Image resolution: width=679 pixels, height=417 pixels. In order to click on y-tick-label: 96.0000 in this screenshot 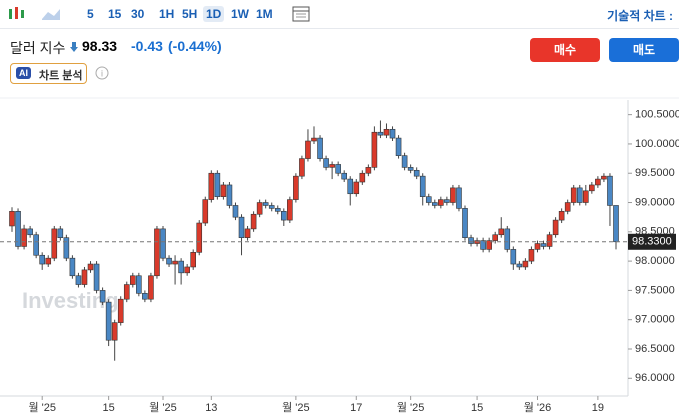, I will do `click(655, 378)`.